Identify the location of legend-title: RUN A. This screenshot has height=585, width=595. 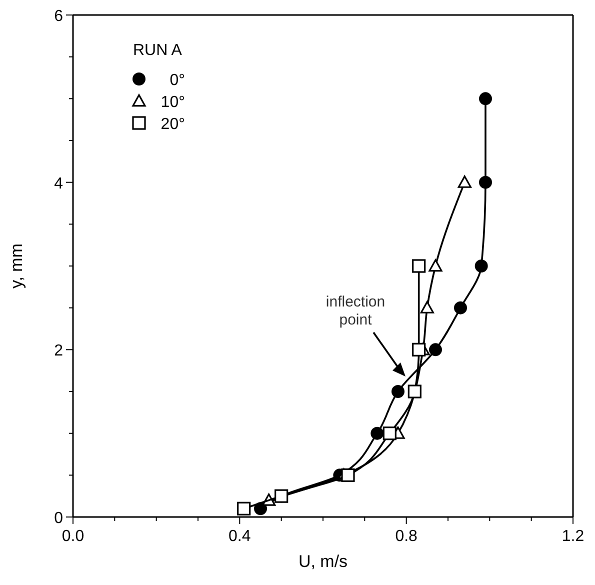
(157, 50).